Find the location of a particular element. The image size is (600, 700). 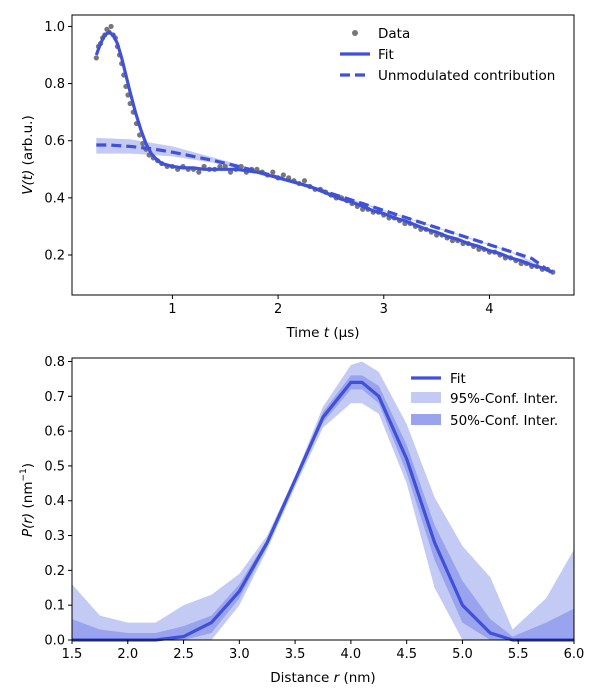

distribution-y-ticks: 0.0 0.1 0.2 0.3 0.4 0.5 0.6 0.7 0.8 is located at coordinates (58, 502).